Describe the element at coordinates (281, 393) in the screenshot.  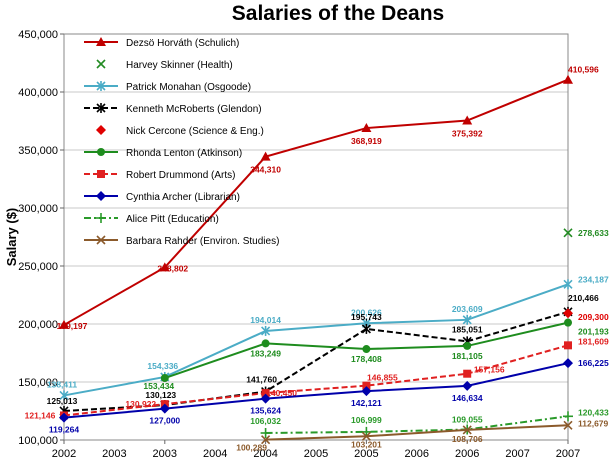
I see `data-label: 140,450` at that location.